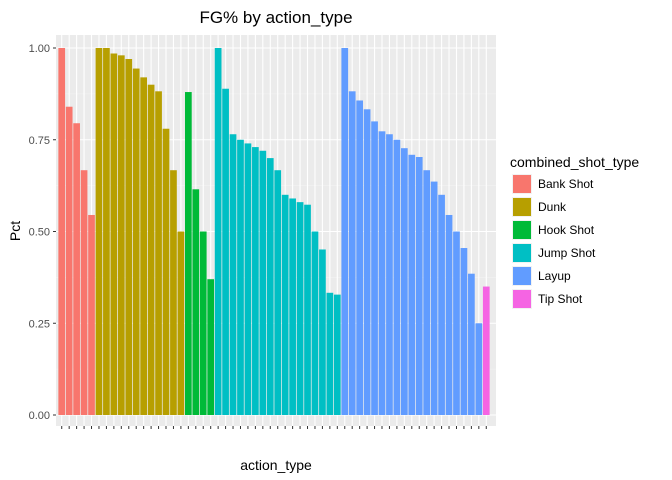  I want to click on y-tick-label: 0.75, so click(39, 141).